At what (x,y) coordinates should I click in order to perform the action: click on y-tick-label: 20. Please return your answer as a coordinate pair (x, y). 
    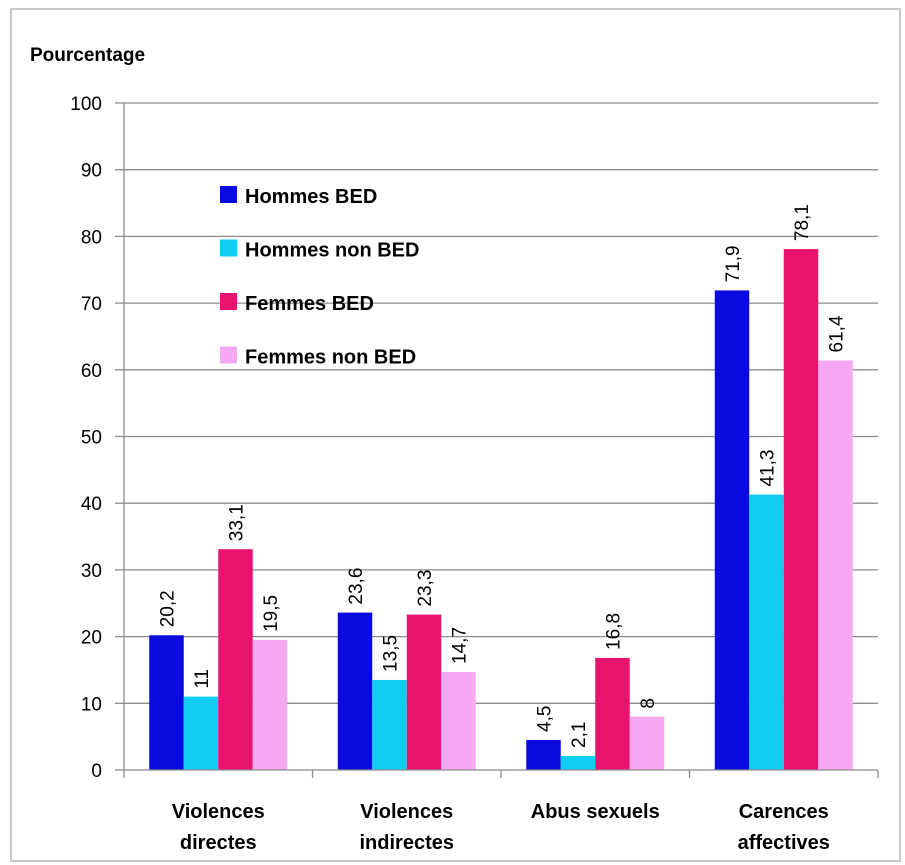
    Looking at the image, I should click on (91, 638).